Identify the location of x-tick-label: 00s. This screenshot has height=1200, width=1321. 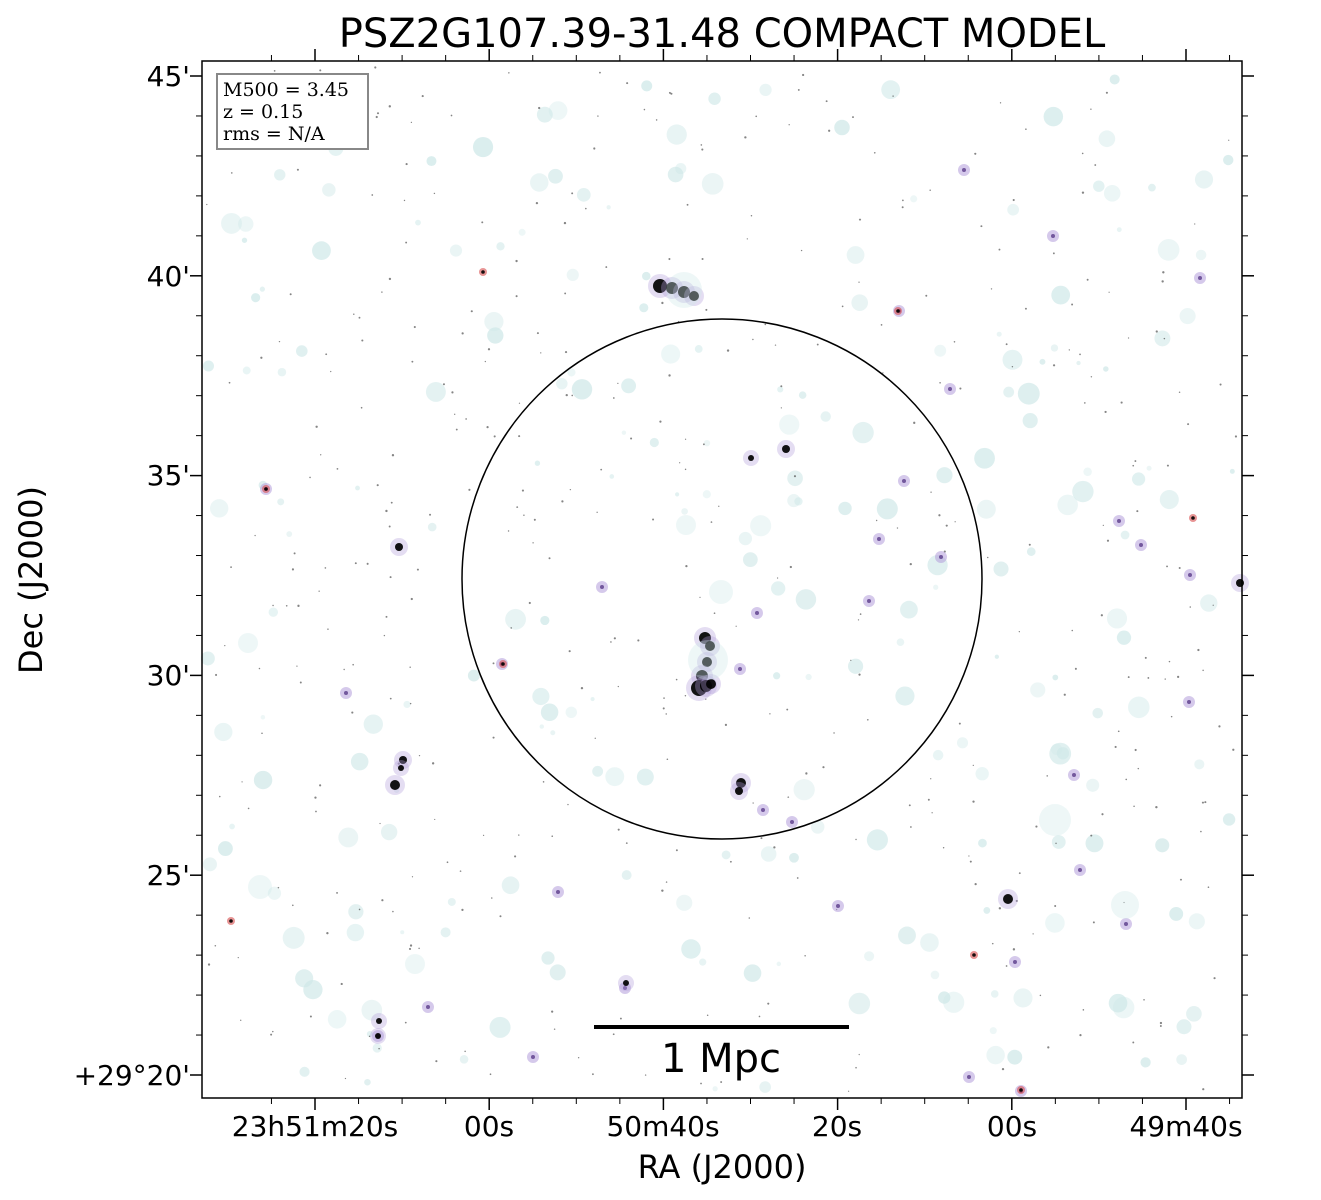
(489, 1126).